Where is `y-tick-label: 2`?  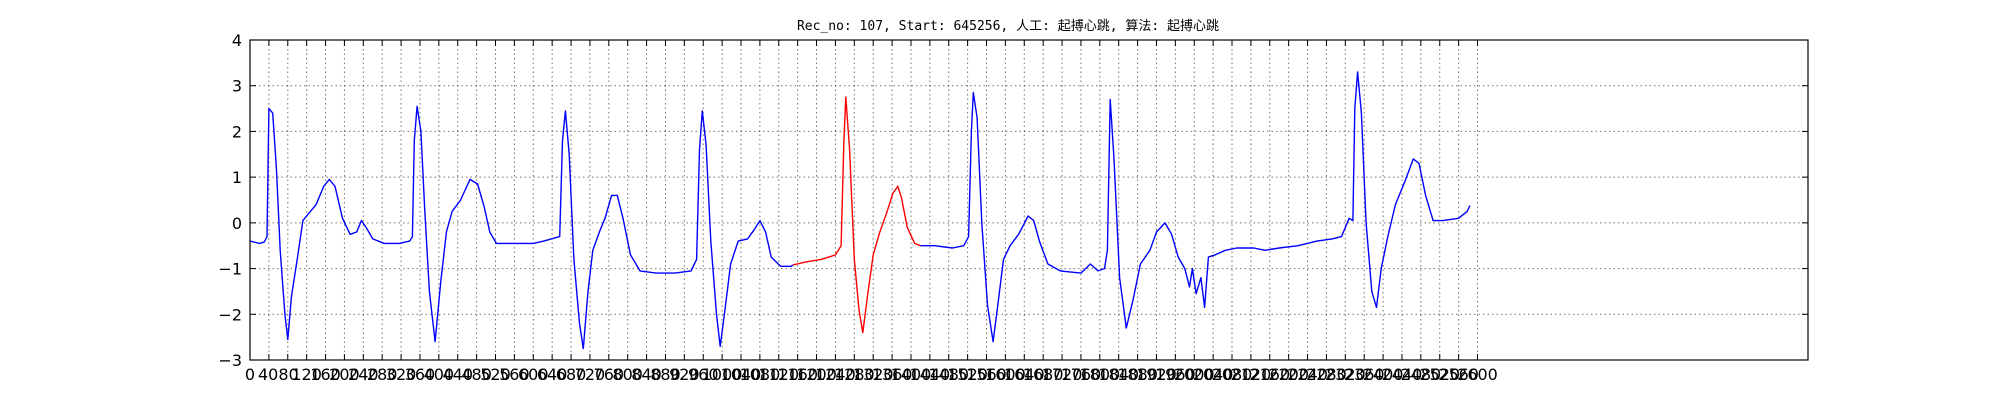
y-tick-label: 2 is located at coordinates (237, 131).